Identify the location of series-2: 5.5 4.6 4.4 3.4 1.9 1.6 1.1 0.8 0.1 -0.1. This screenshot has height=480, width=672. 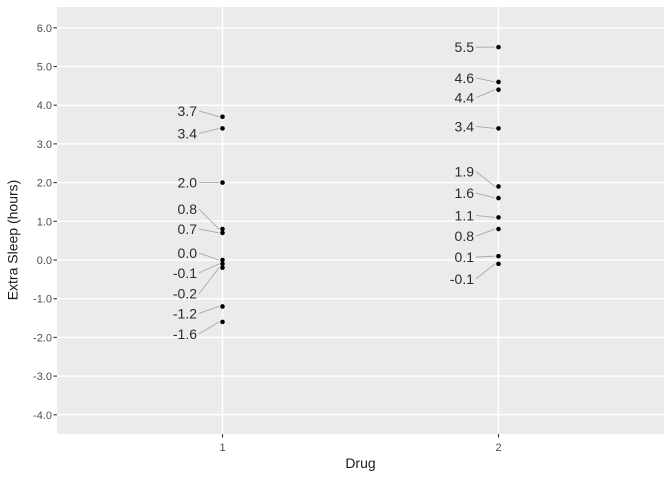
(475, 163).